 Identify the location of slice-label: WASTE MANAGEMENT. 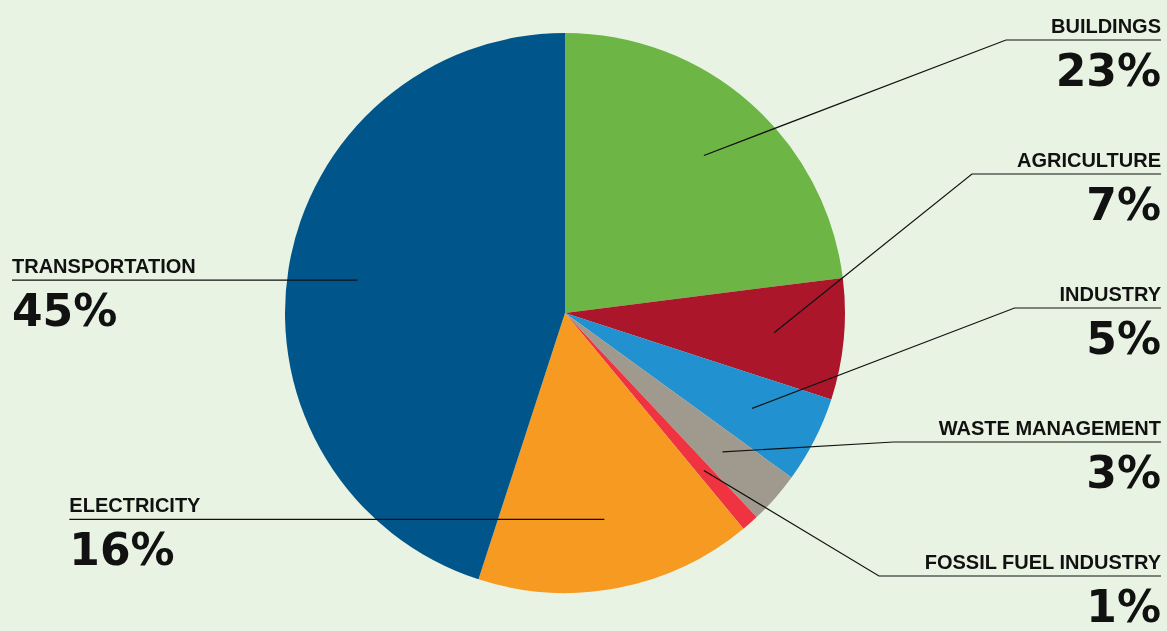
(1049, 428).